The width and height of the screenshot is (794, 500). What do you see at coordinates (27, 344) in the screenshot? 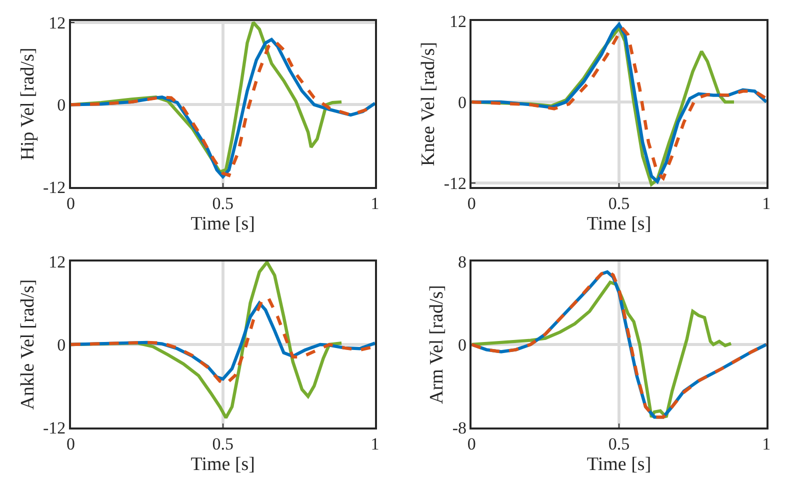
I see `y-axis-title: Ankle Vel [rad/s]` at bounding box center [27, 344].